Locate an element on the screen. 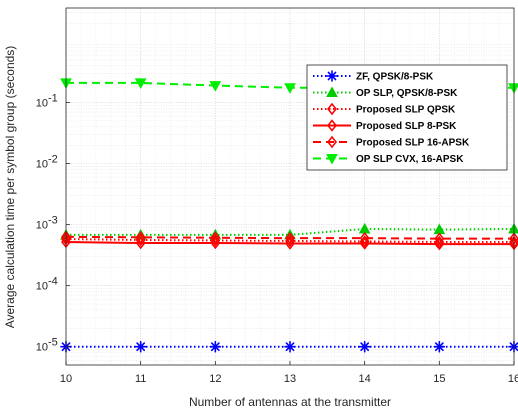 The height and width of the screenshot is (413, 518). y-tick-exponent: -4 is located at coordinates (53, 282).